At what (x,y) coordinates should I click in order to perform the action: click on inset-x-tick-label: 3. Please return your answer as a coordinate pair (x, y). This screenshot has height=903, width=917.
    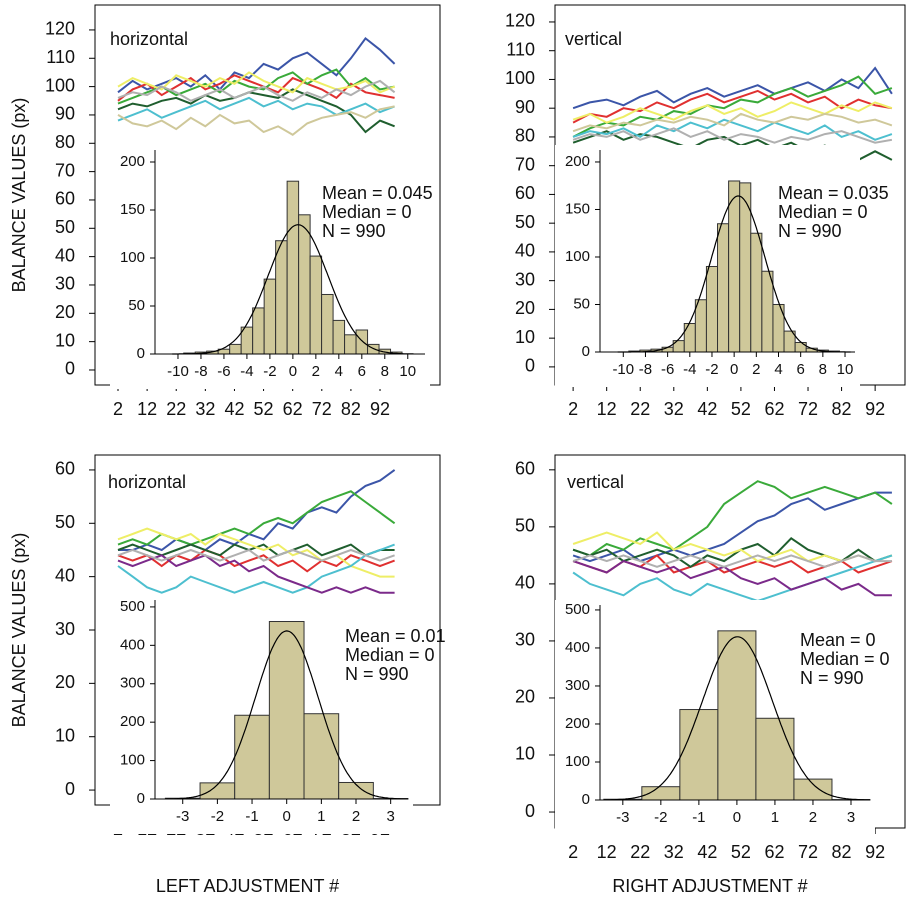
    Looking at the image, I should click on (851, 817).